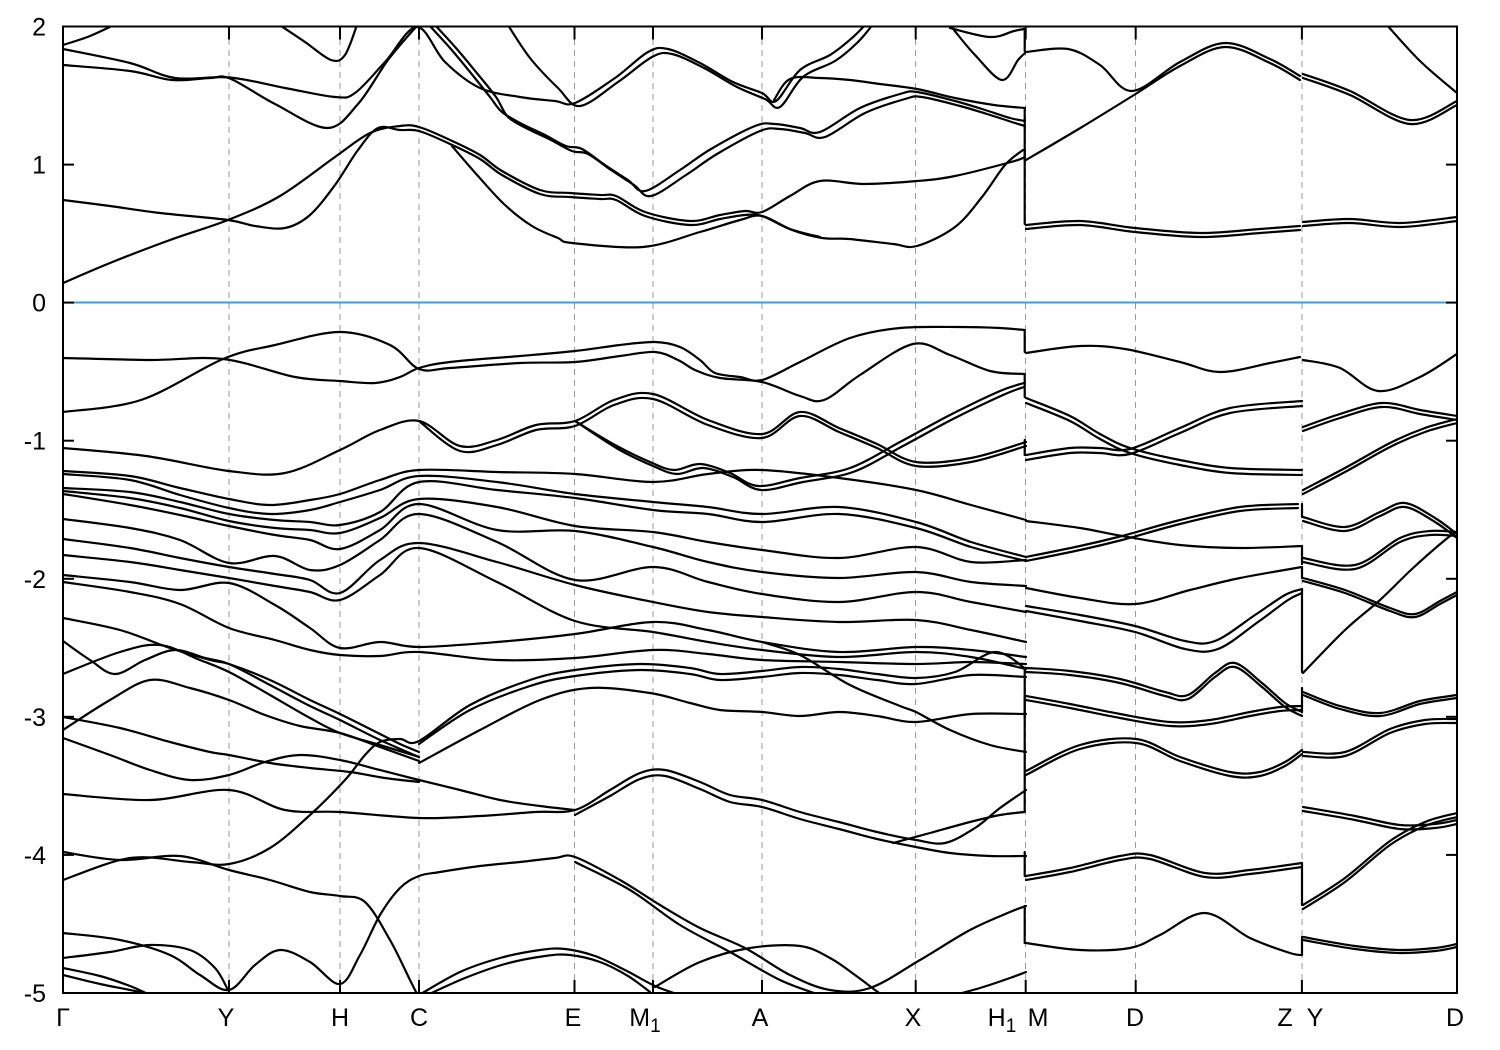 This screenshot has height=1050, width=1500. What do you see at coordinates (913, 1018) in the screenshot?
I see `svg-text: X` at bounding box center [913, 1018].